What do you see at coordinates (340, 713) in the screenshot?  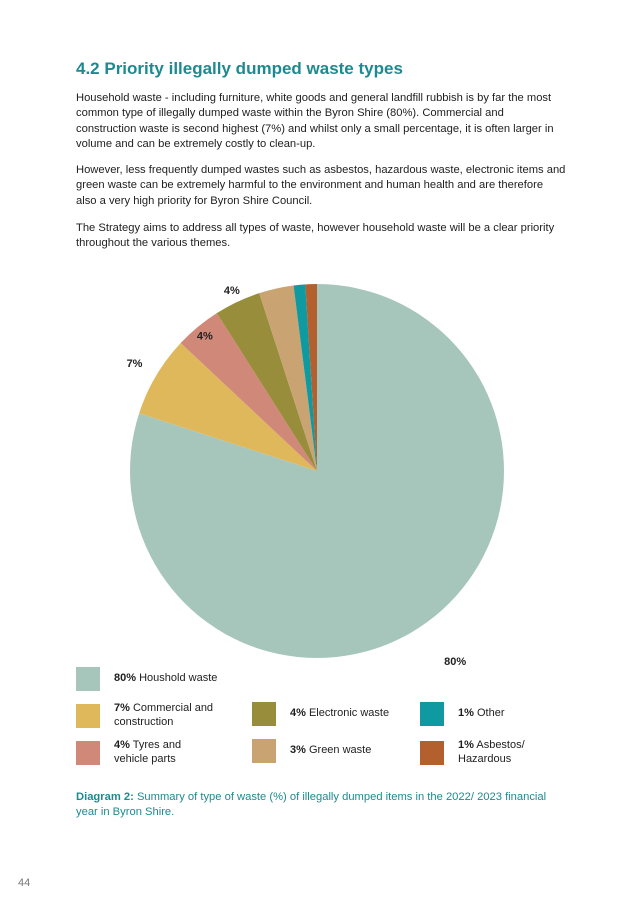 I see `legend-label: 4% Electronic waste` at bounding box center [340, 713].